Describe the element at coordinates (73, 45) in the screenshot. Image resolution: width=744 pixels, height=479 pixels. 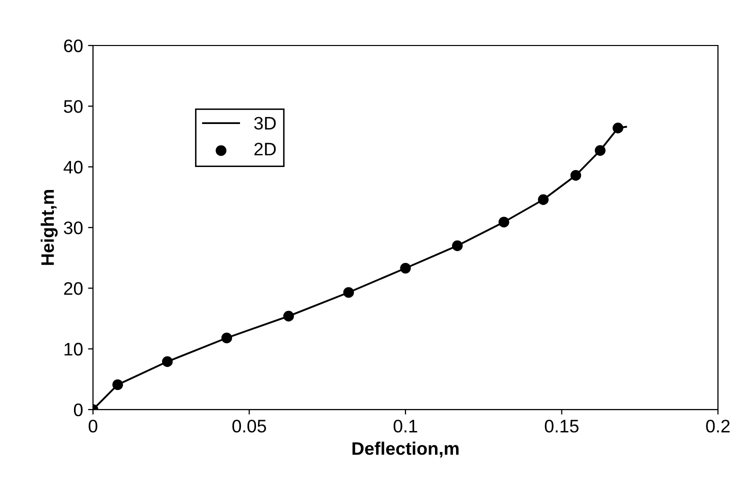
I see `y-tick-label: 60` at that location.